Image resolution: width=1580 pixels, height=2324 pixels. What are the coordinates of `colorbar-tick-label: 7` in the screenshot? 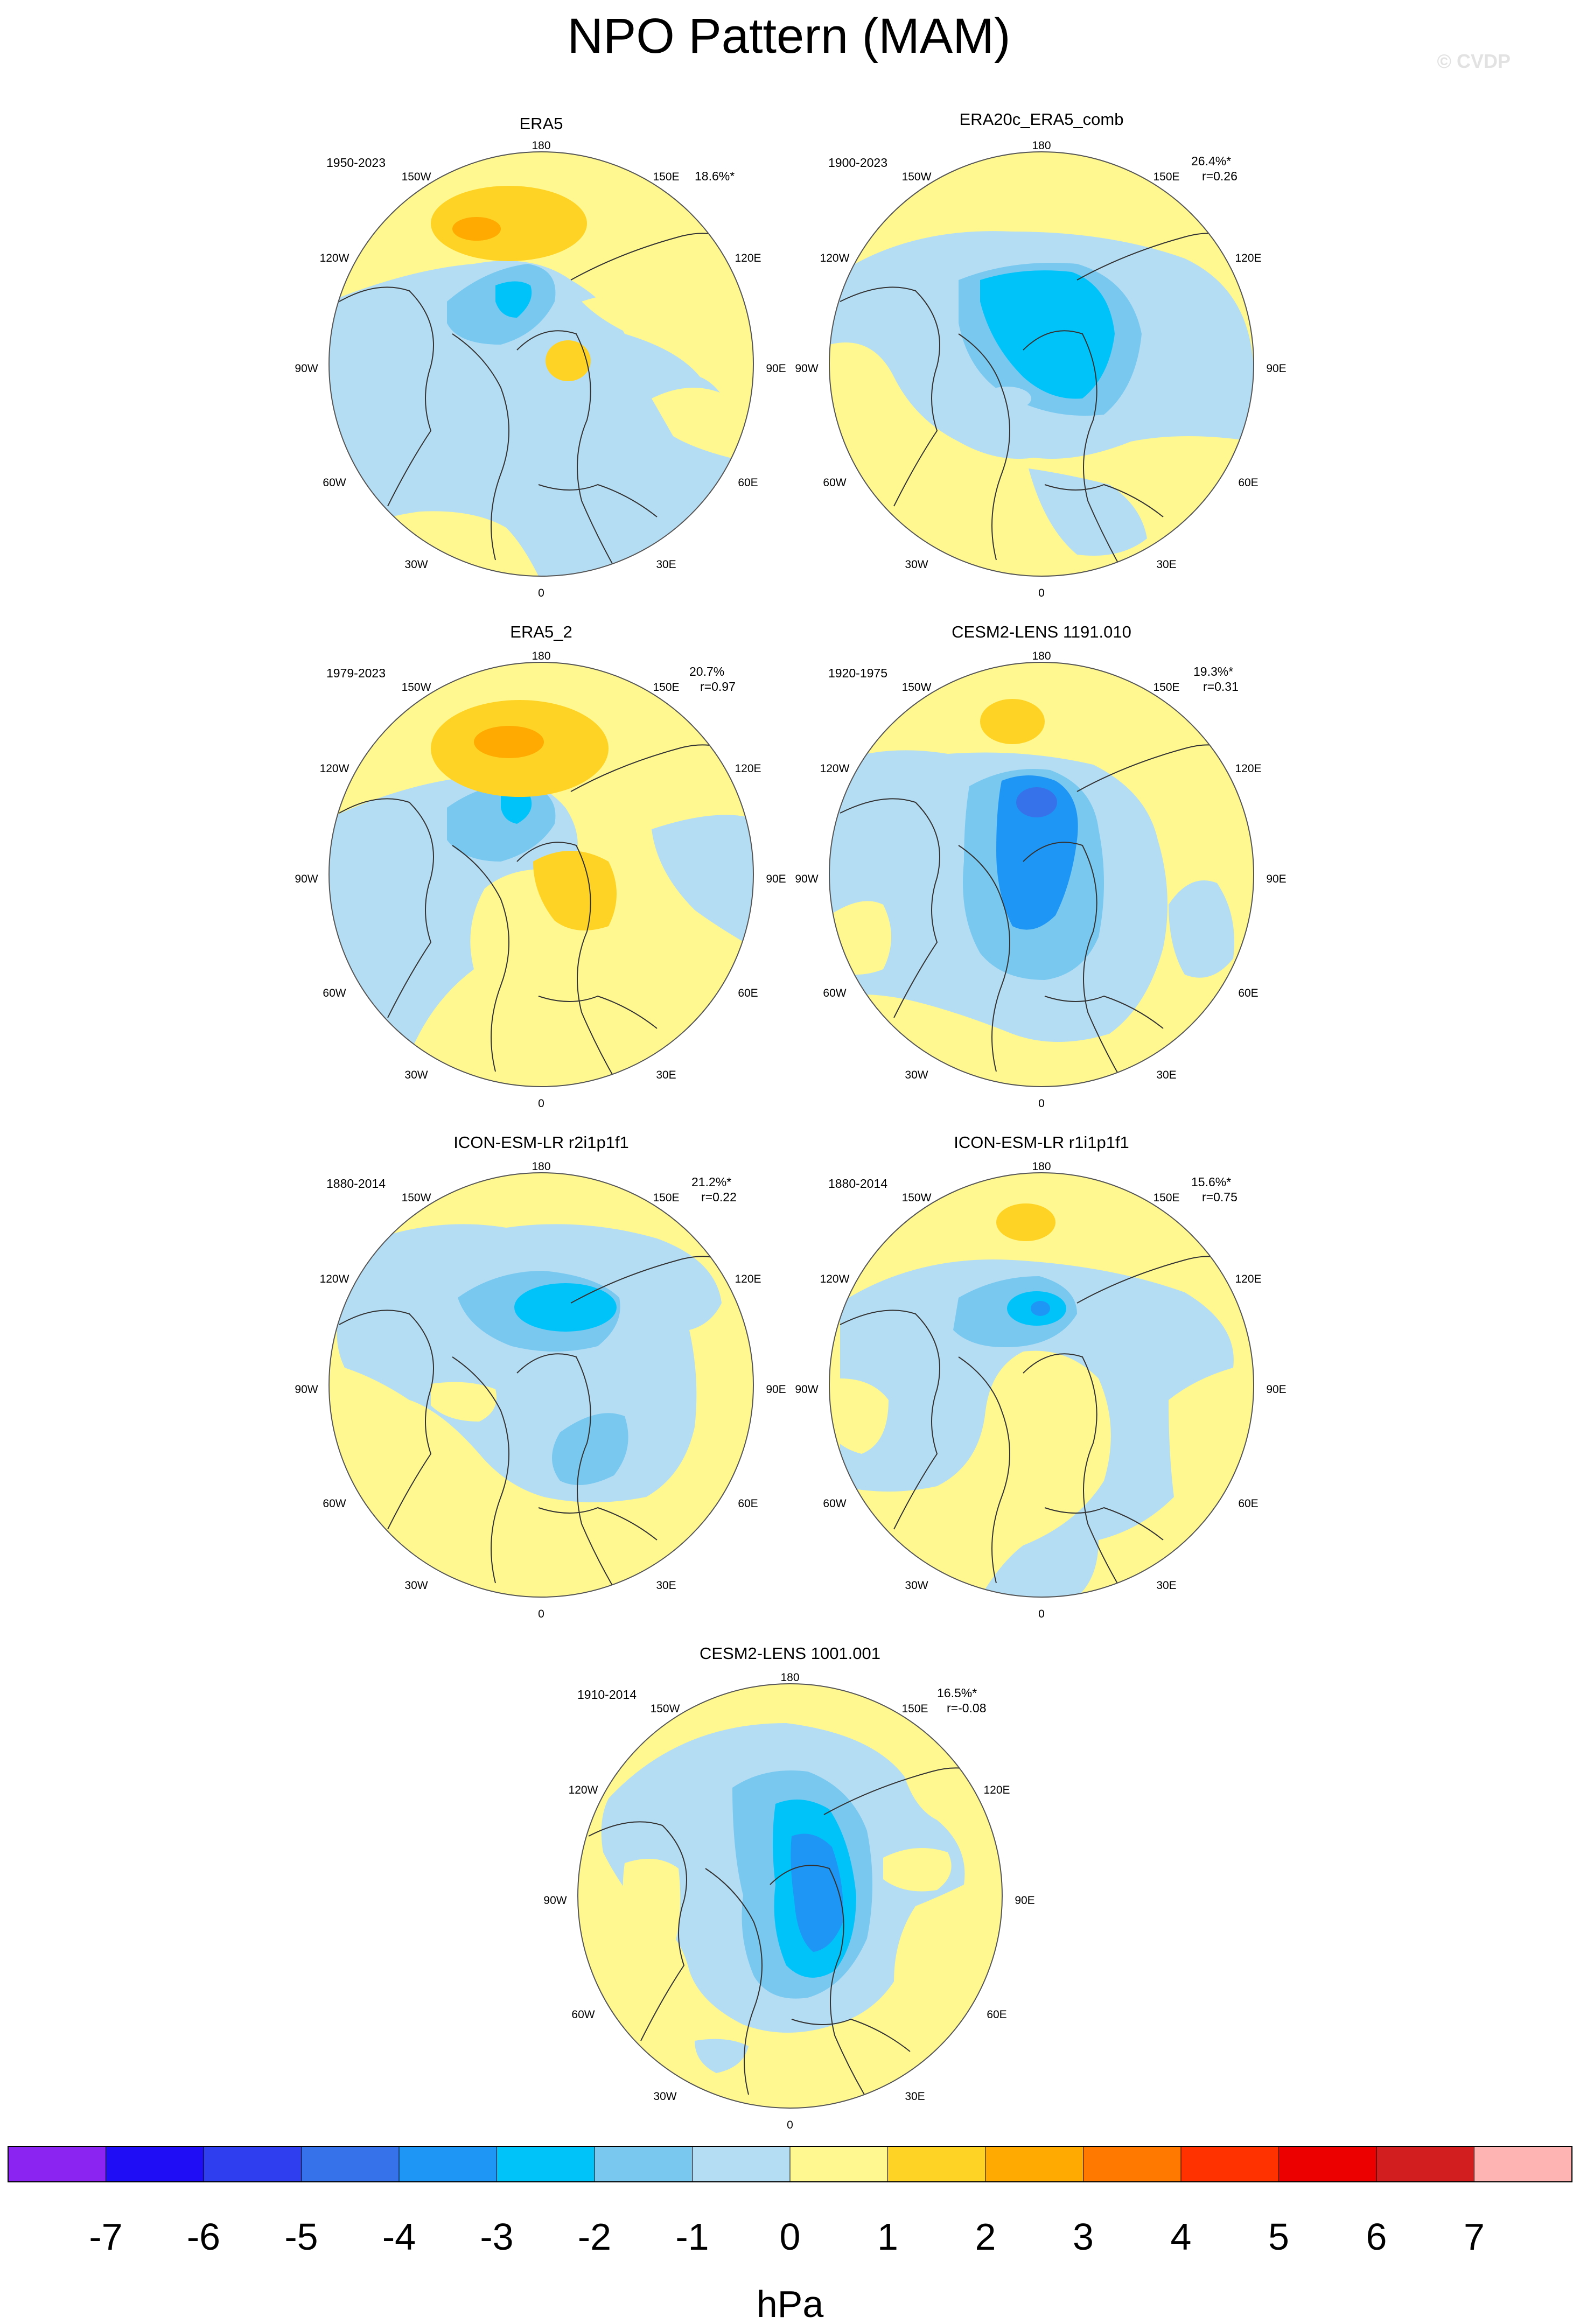 It's located at (1474, 2237).